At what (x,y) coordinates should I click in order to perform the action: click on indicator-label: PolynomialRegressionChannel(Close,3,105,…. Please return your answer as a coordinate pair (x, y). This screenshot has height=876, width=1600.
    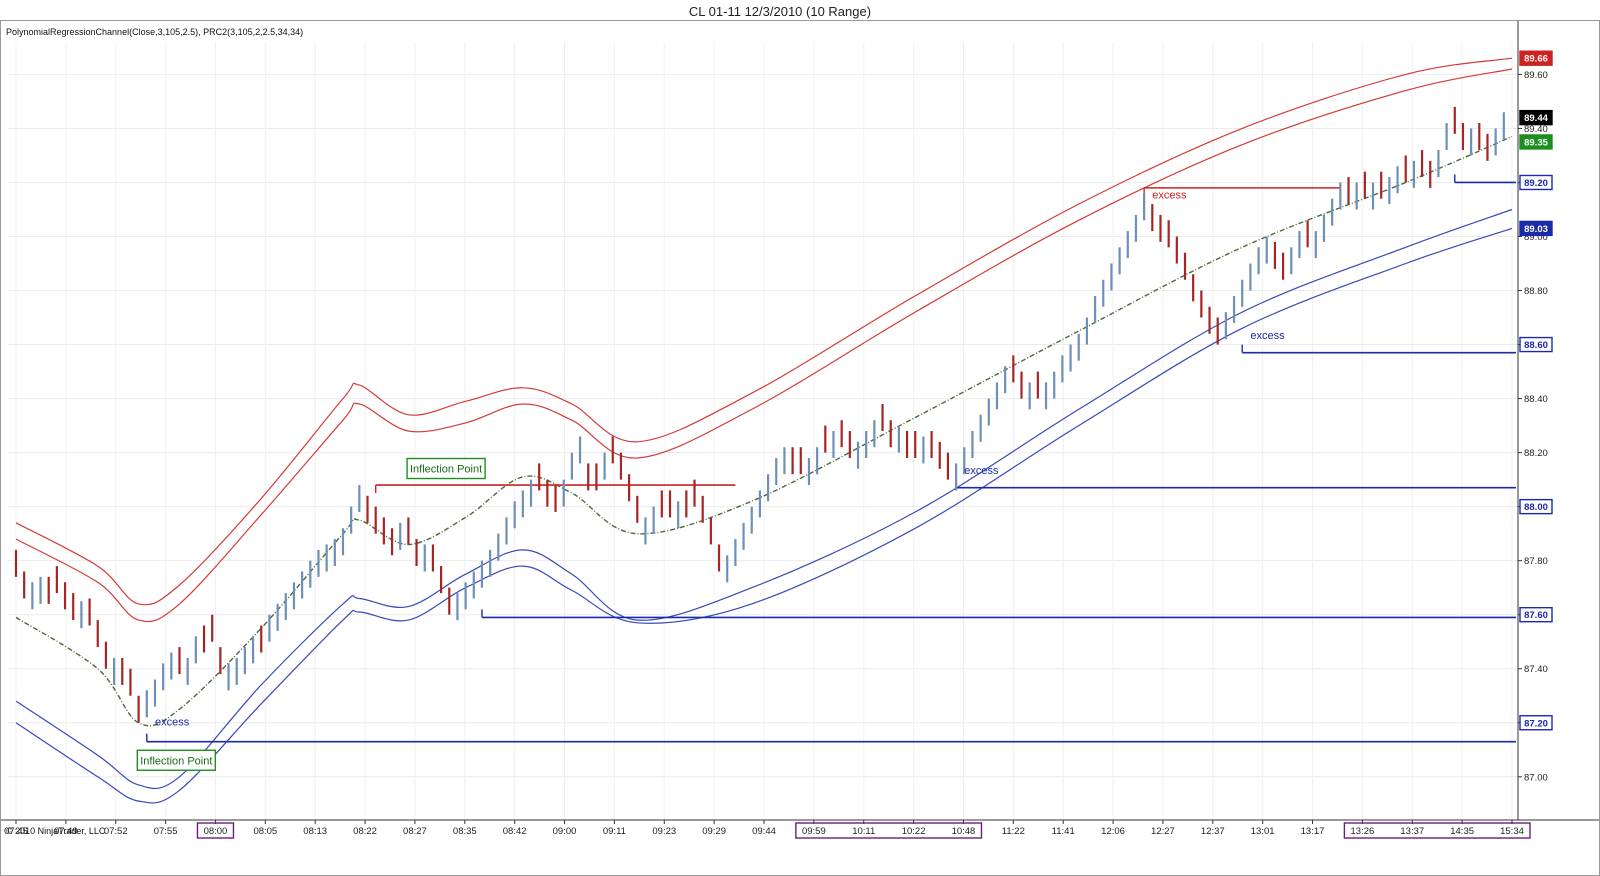
    Looking at the image, I should click on (154, 32).